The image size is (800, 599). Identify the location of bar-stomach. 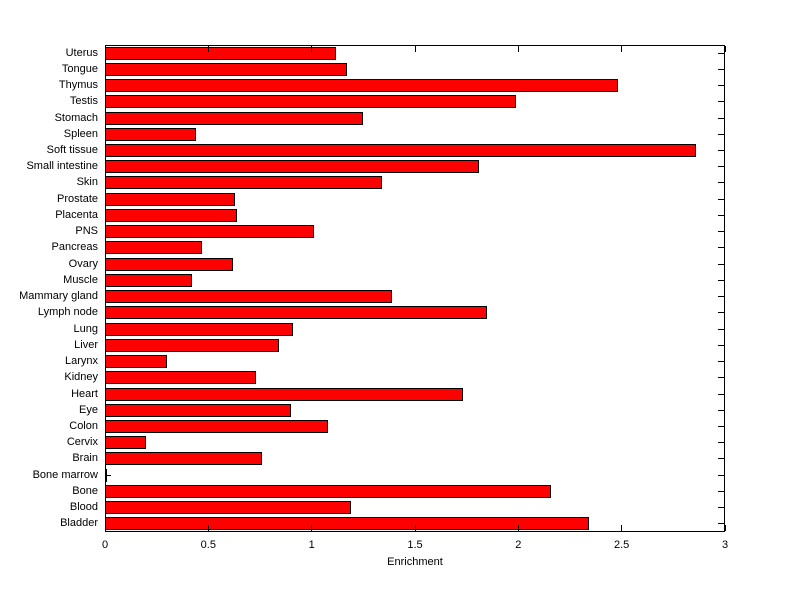
(234, 118).